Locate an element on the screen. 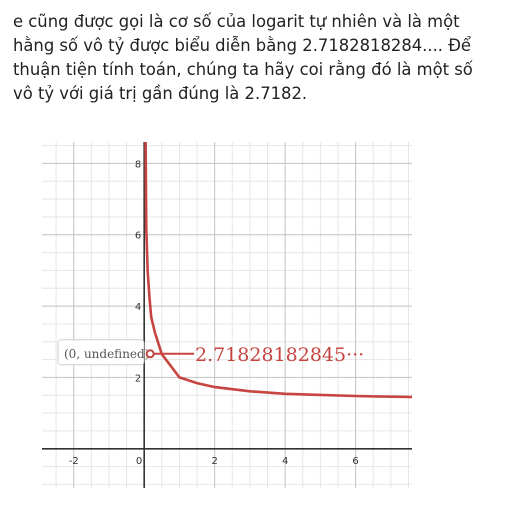  e-value-label: 2.71828182845··· is located at coordinates (279, 355).